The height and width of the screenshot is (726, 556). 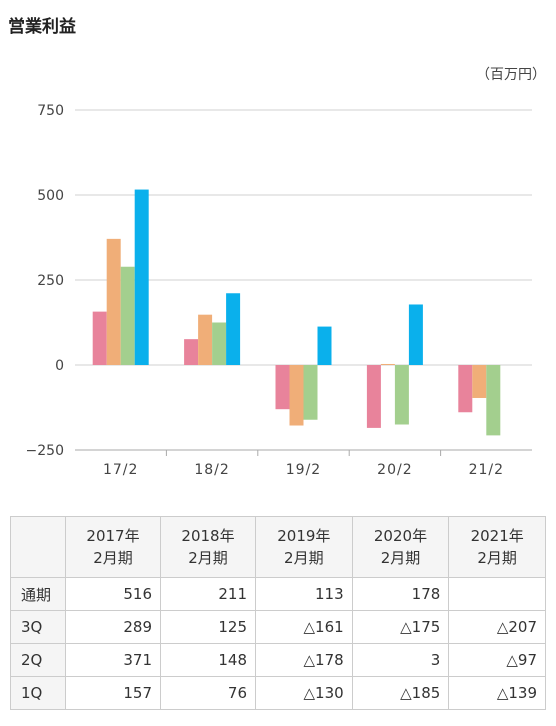 I want to click on table-cell: 3, so click(x=400, y=660).